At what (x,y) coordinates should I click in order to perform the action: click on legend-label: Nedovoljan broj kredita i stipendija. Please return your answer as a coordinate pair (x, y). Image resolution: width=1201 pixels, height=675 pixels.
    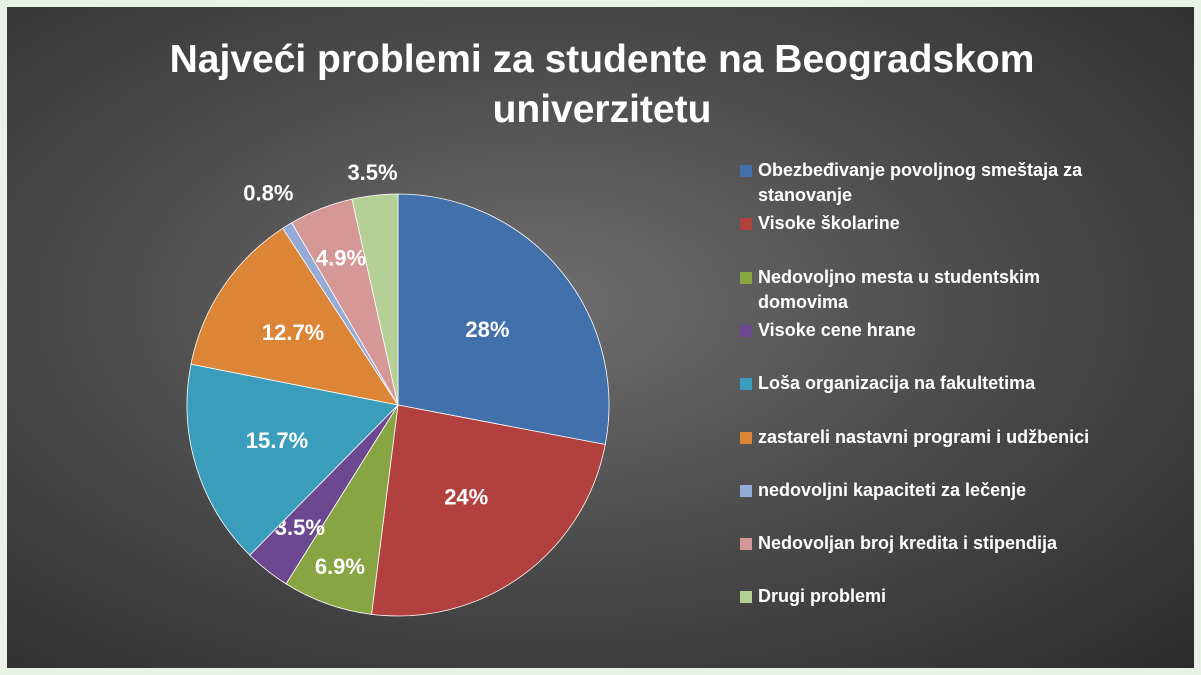
    Looking at the image, I should click on (908, 543).